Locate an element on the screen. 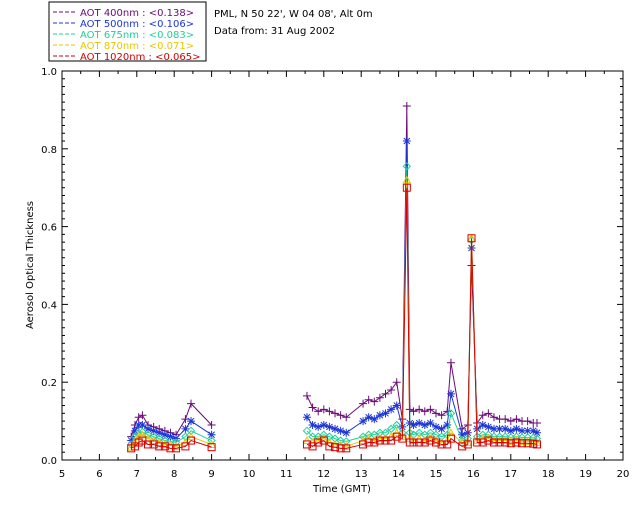 The height and width of the screenshot is (512, 640). y-tick-label: 0.8 is located at coordinates (49, 150).